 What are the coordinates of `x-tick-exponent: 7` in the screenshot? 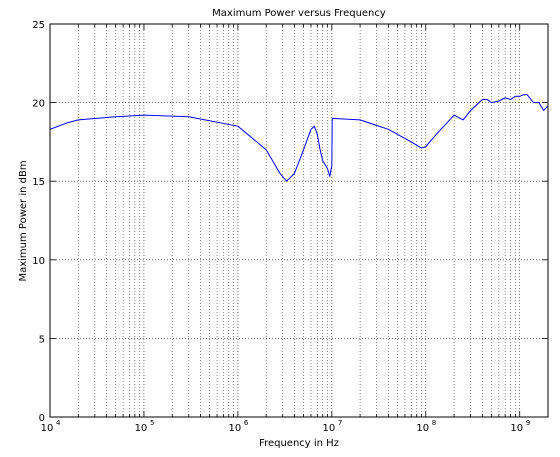 It's located at (340, 423).